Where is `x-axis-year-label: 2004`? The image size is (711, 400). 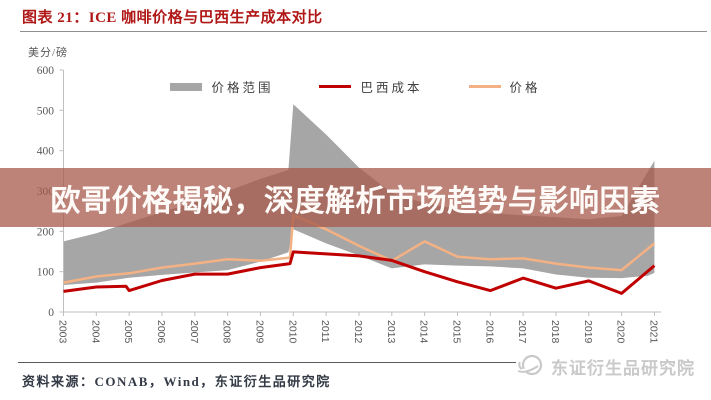
x-axis-year-label: 2004 is located at coordinates (95, 332).